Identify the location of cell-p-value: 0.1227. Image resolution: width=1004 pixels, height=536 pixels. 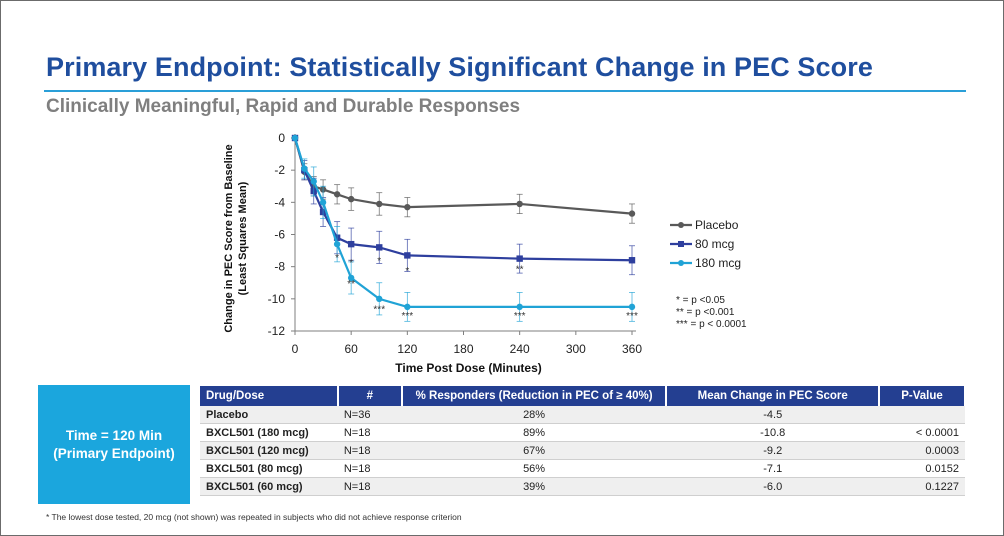
(922, 486).